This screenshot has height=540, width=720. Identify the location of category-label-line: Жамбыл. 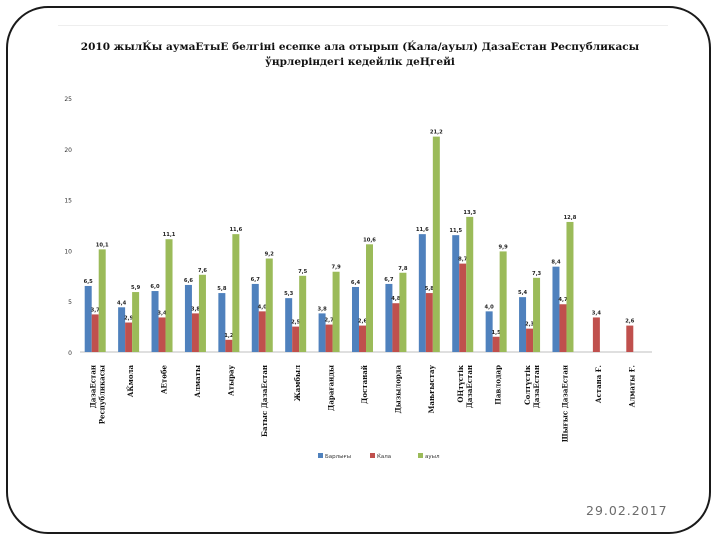
(297, 383).